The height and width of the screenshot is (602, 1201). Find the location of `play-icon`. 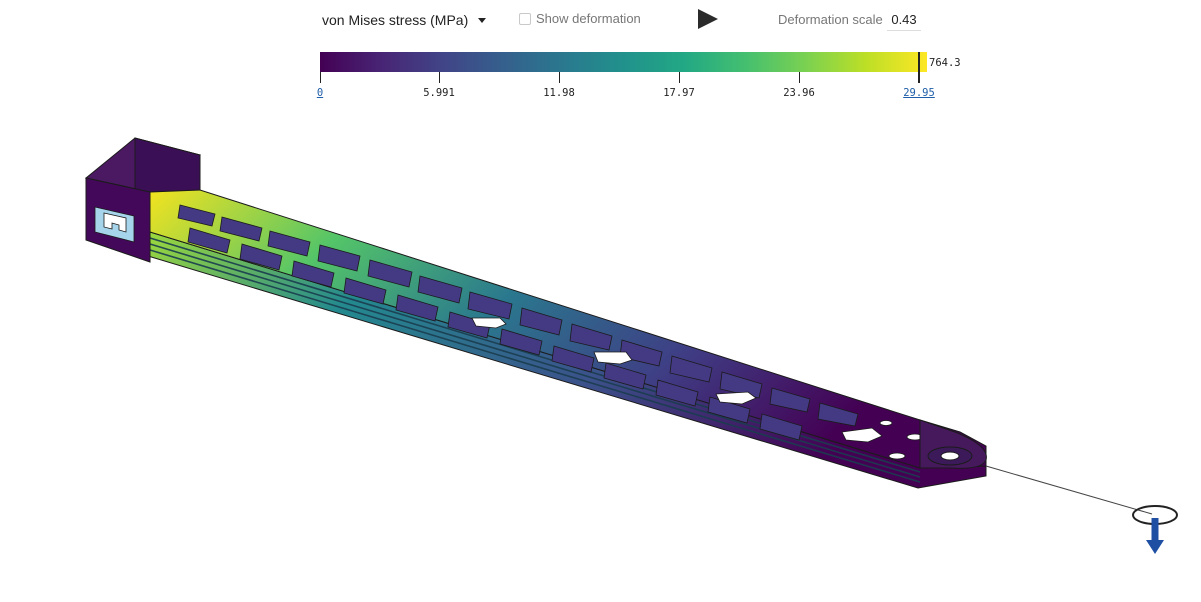

play-icon is located at coordinates (708, 19).